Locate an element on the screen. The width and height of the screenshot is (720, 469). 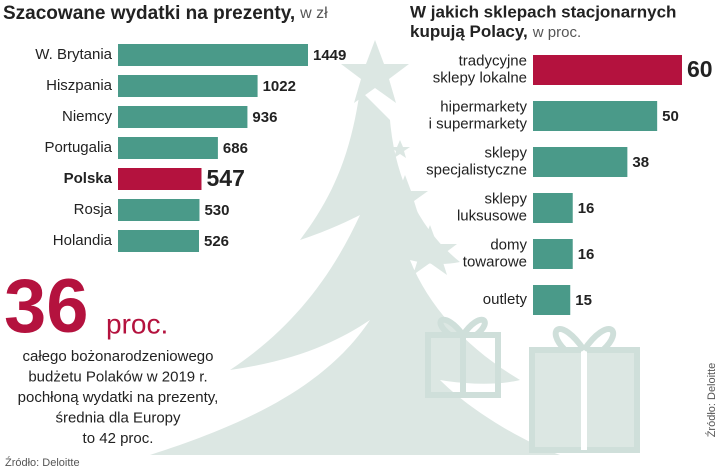
category-label: towarowe is located at coordinates (495, 261).